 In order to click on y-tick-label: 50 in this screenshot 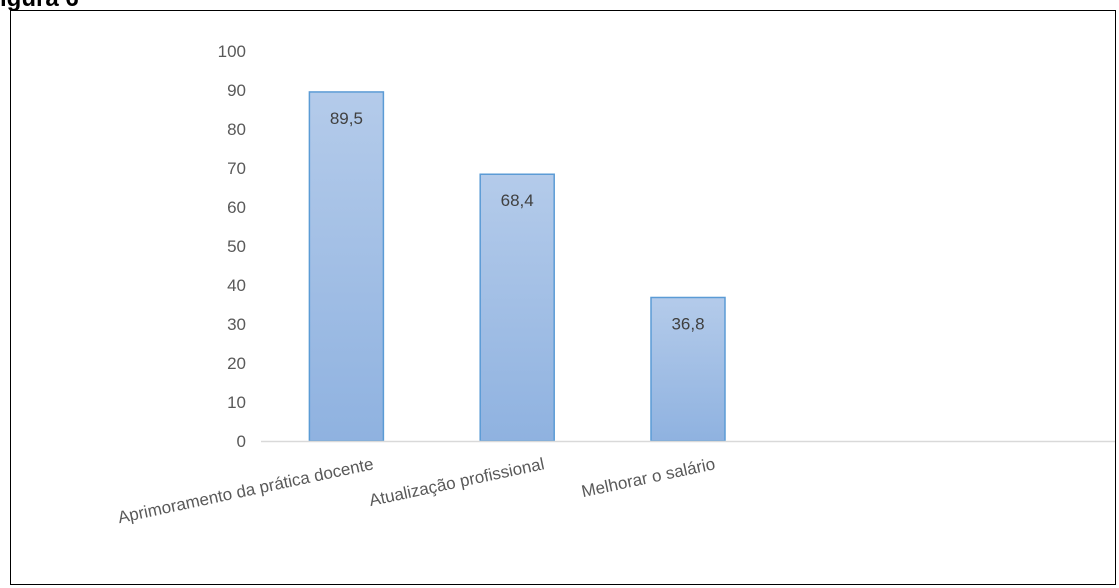, I will do `click(236, 246)`.